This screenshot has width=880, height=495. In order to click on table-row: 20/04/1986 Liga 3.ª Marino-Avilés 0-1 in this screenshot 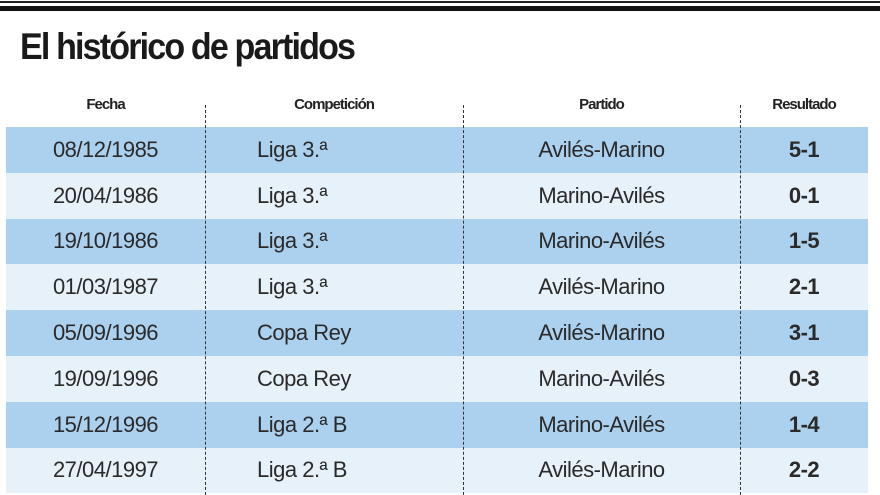, I will do `click(437, 195)`.